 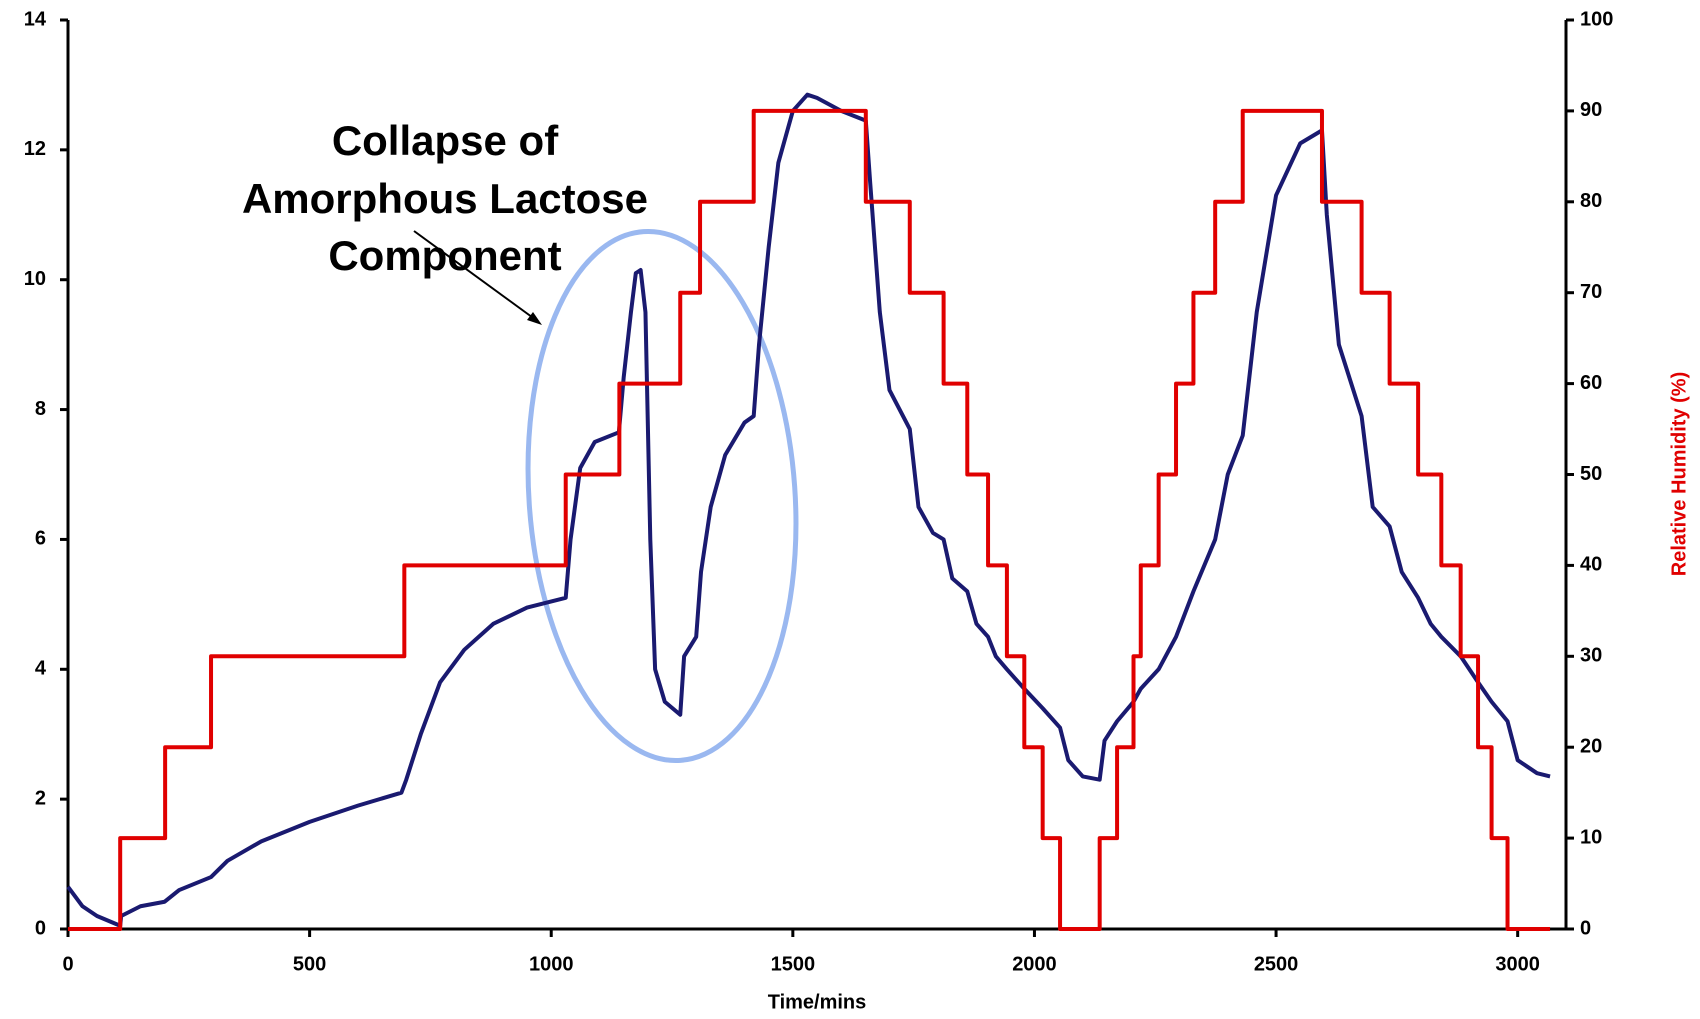 I want to click on annotation-arrow, so click(x=475, y=275).